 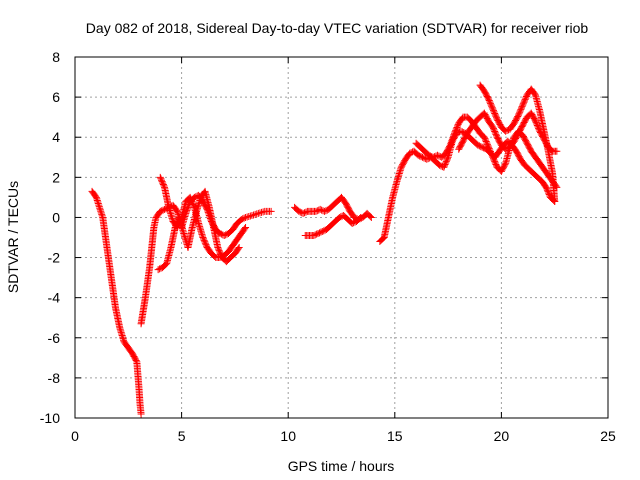 What do you see at coordinates (75, 436) in the screenshot?
I see `x-tick-label: 0` at bounding box center [75, 436].